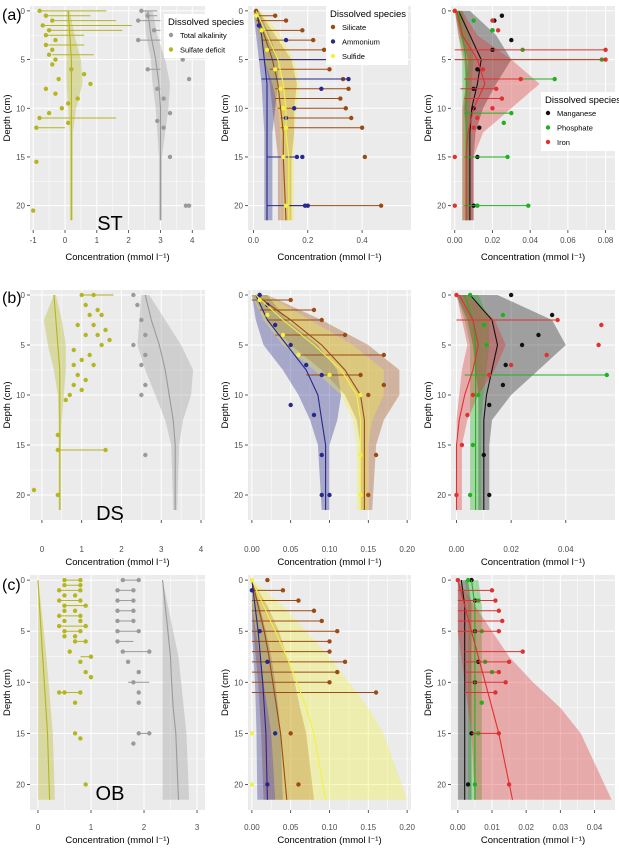 The width and height of the screenshot is (619, 850). I want to click on x-tick-label: 0.02, so click(511, 549).